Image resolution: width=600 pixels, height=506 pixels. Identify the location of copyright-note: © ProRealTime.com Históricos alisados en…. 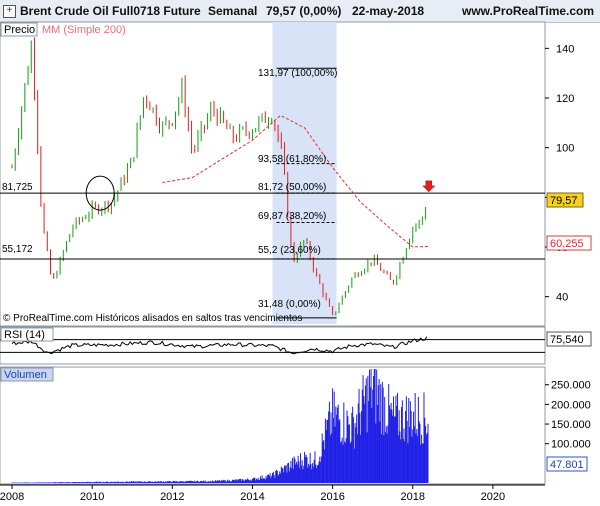
(152, 318).